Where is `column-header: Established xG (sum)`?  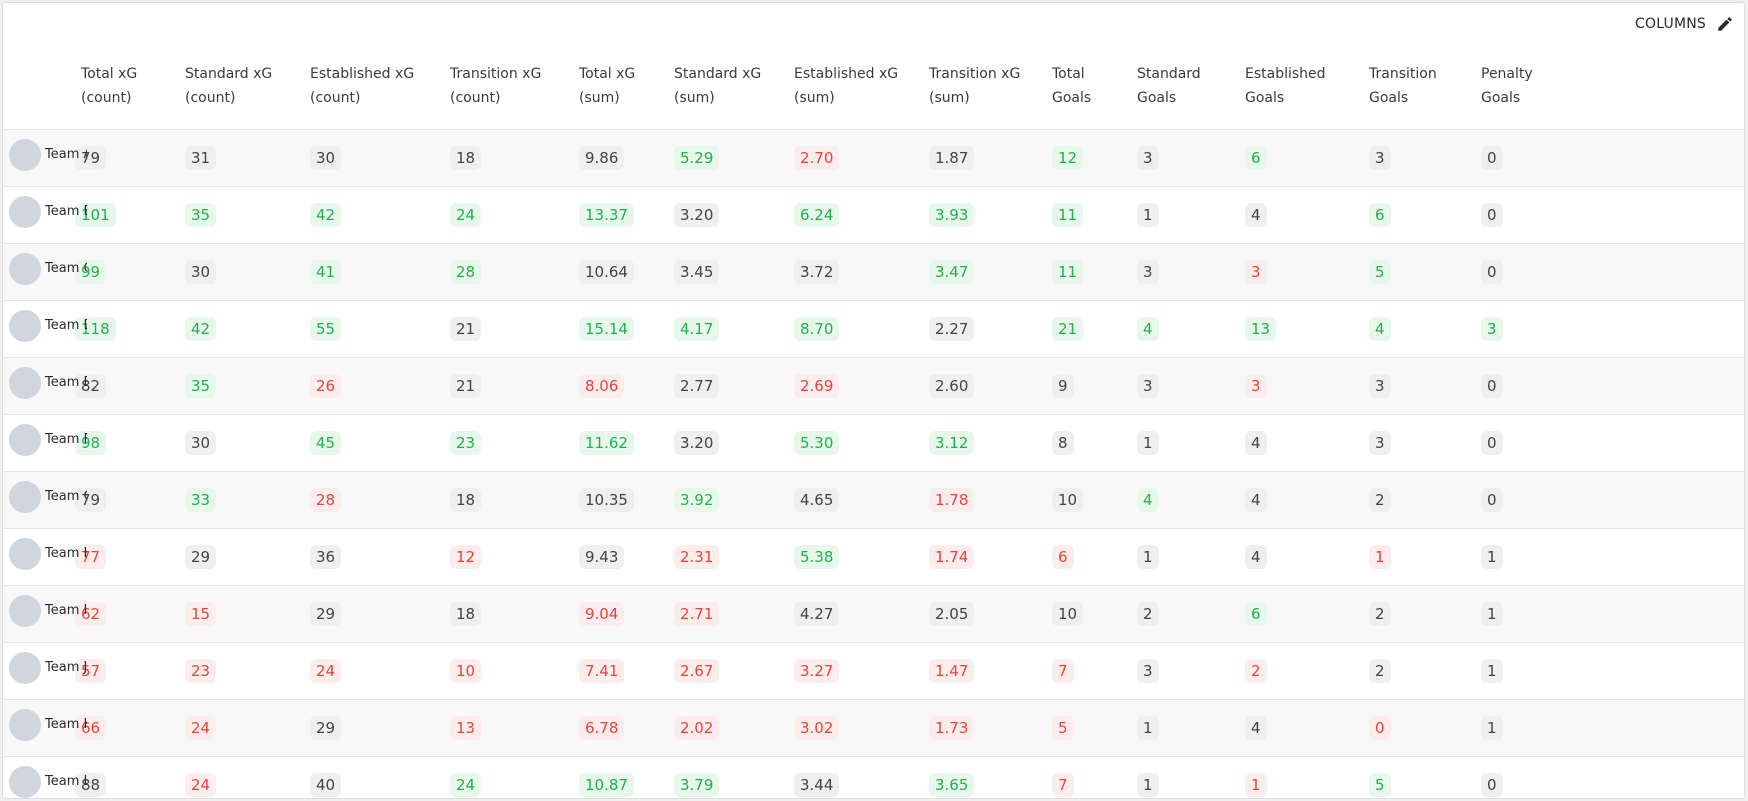
column-header: Established xG (sum) is located at coordinates (861, 91).